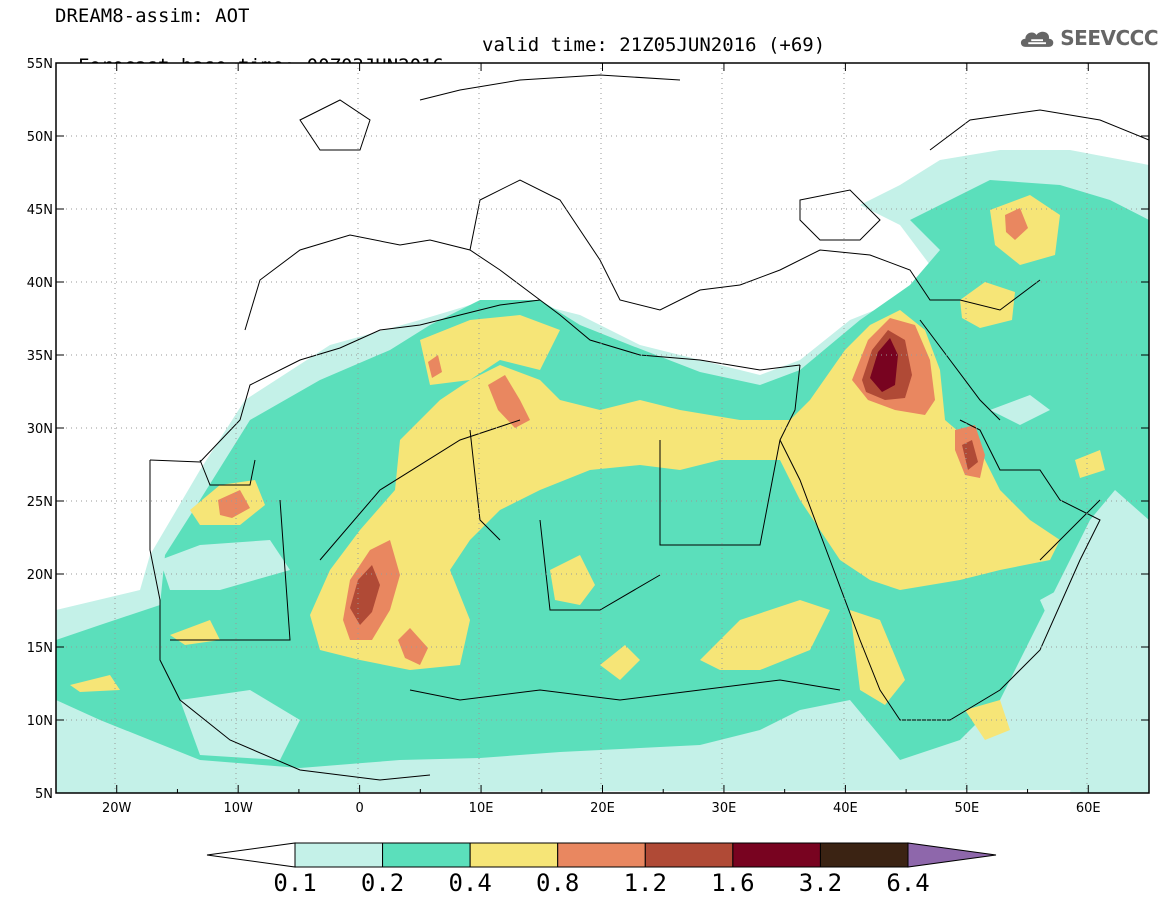  Describe the element at coordinates (40, 648) in the screenshot. I see `lat-tick-label: 15N` at that location.